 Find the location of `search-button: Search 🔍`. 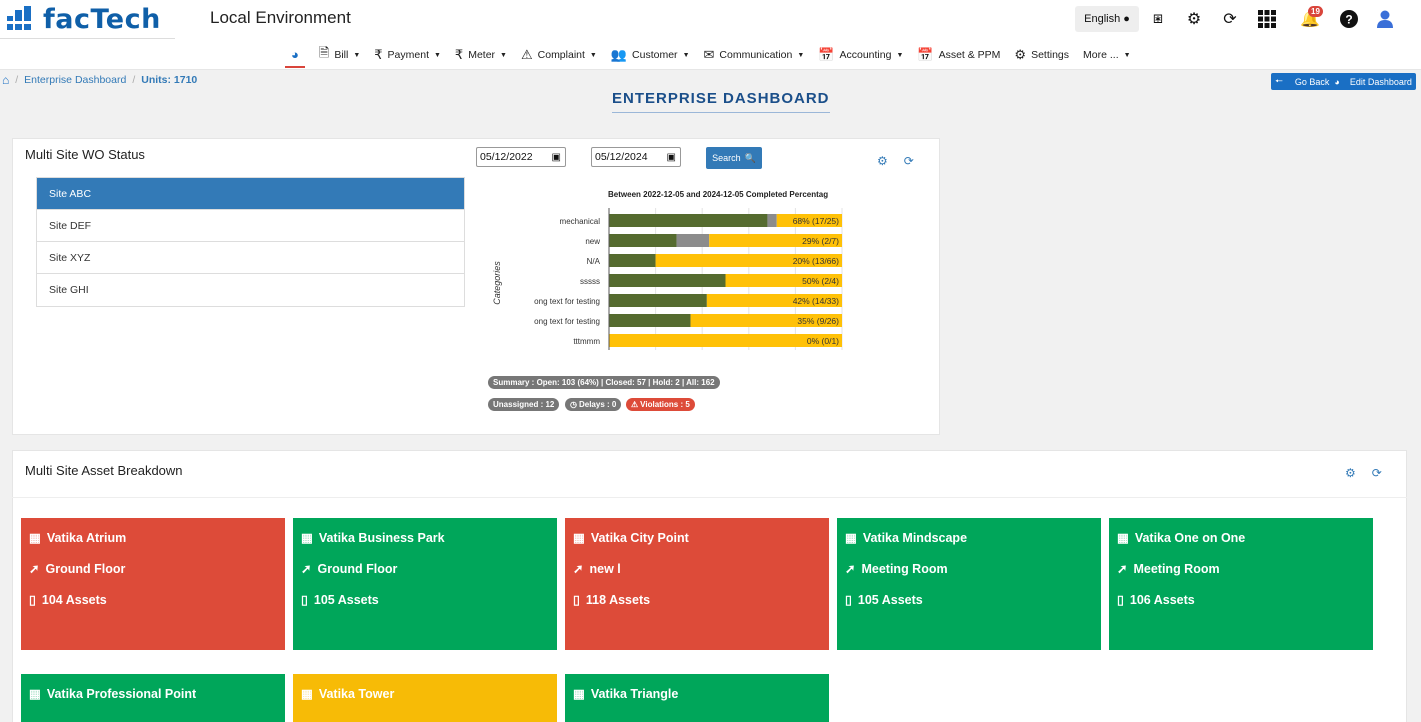

search-button: Search 🔍 is located at coordinates (734, 158).